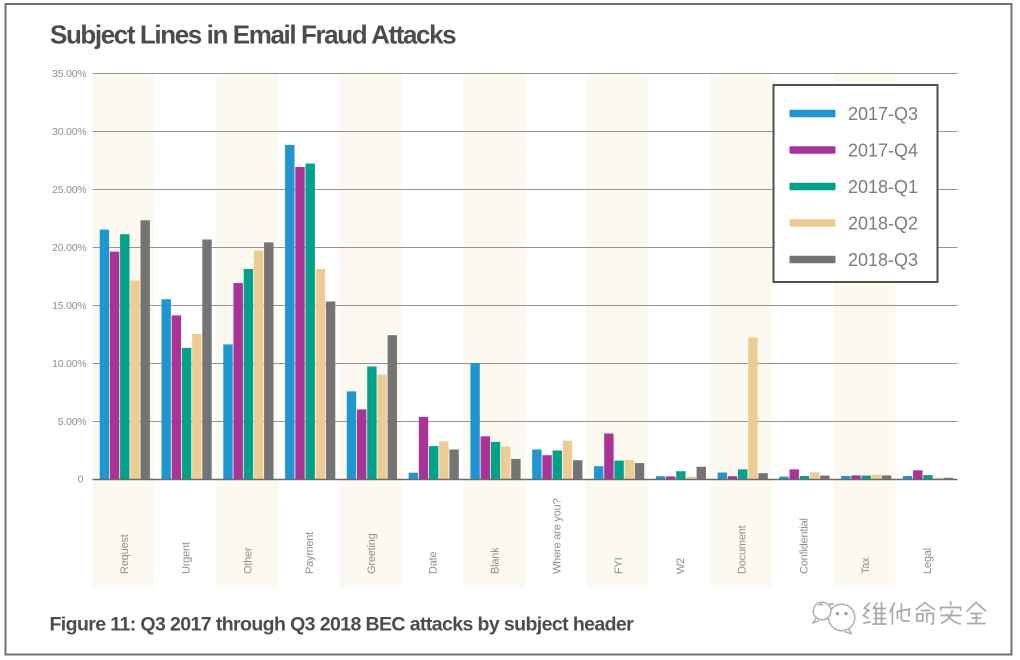  I want to click on svg-text: Document, so click(743, 549).